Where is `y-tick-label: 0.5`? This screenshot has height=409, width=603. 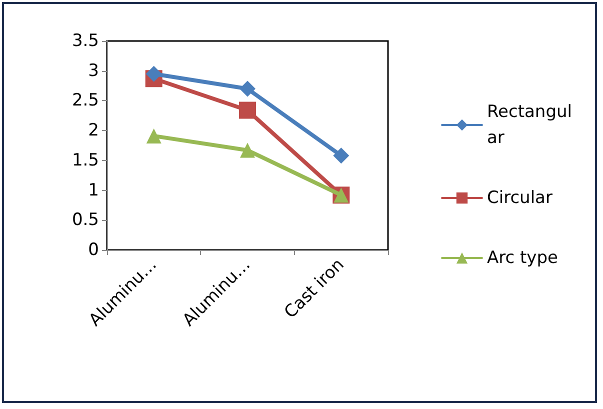
y-tick-label: 0.5 is located at coordinates (85, 220).